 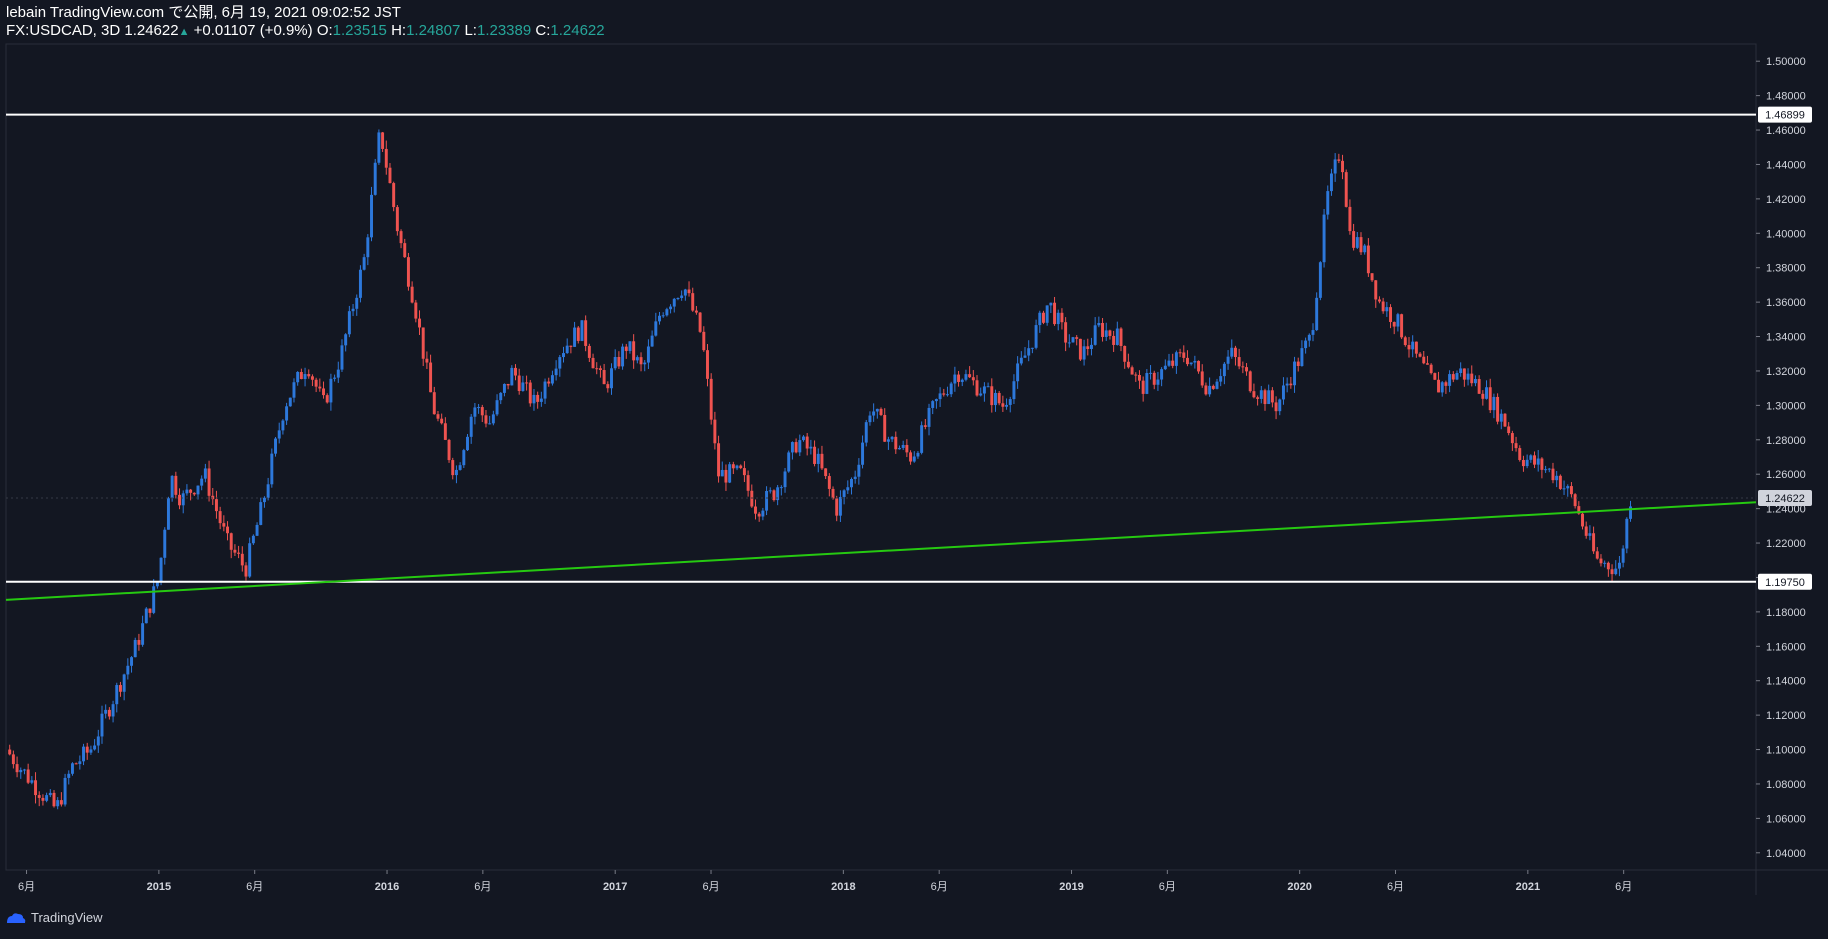 What do you see at coordinates (387, 887) in the screenshot?
I see `time-tick-label: 2016` at bounding box center [387, 887].